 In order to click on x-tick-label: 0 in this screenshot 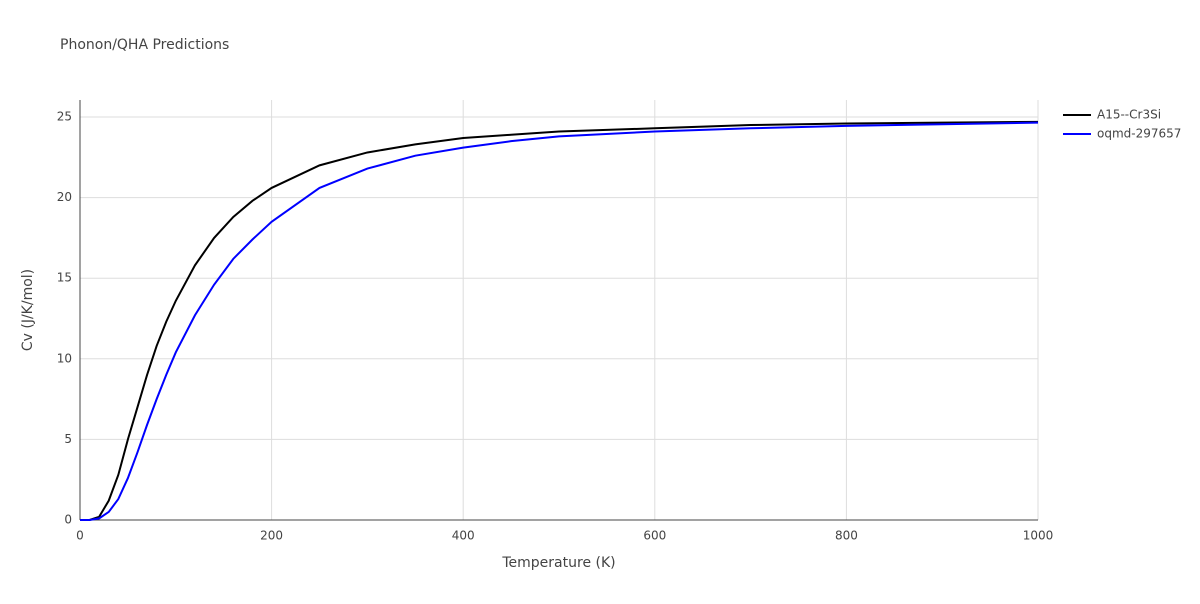, I will do `click(80, 536)`.